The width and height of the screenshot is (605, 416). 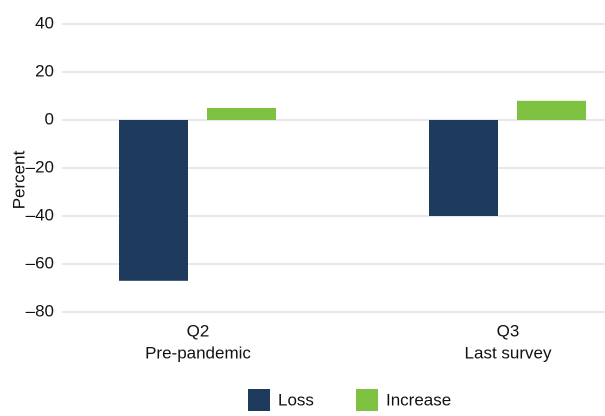 What do you see at coordinates (198, 352) in the screenshot?
I see `x-tick-label: Pre-pandemic` at bounding box center [198, 352].